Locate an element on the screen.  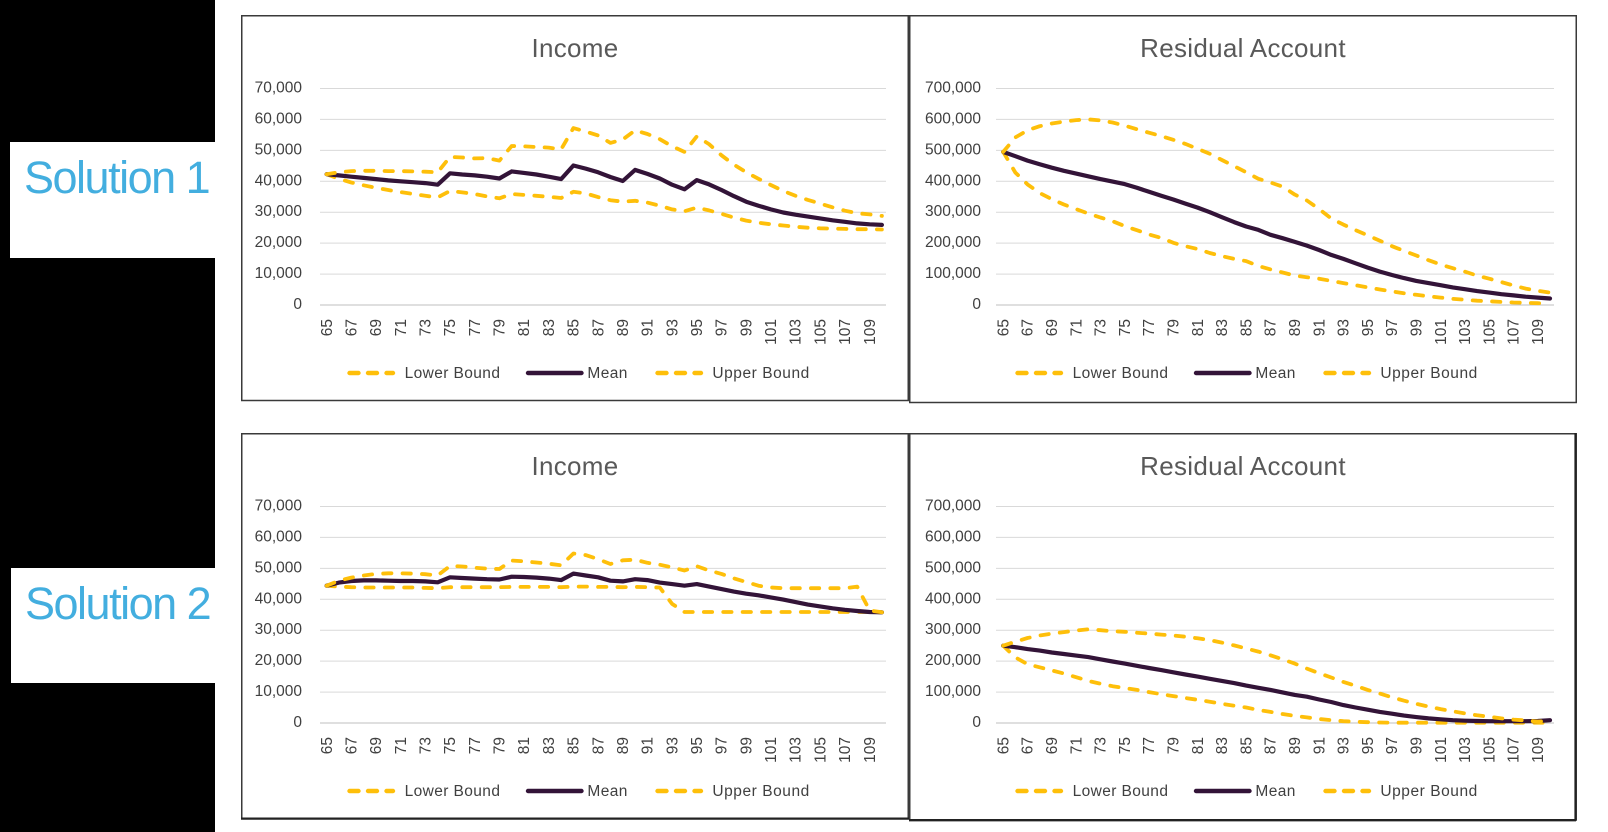
svg-text: 40,000 is located at coordinates (279, 180).